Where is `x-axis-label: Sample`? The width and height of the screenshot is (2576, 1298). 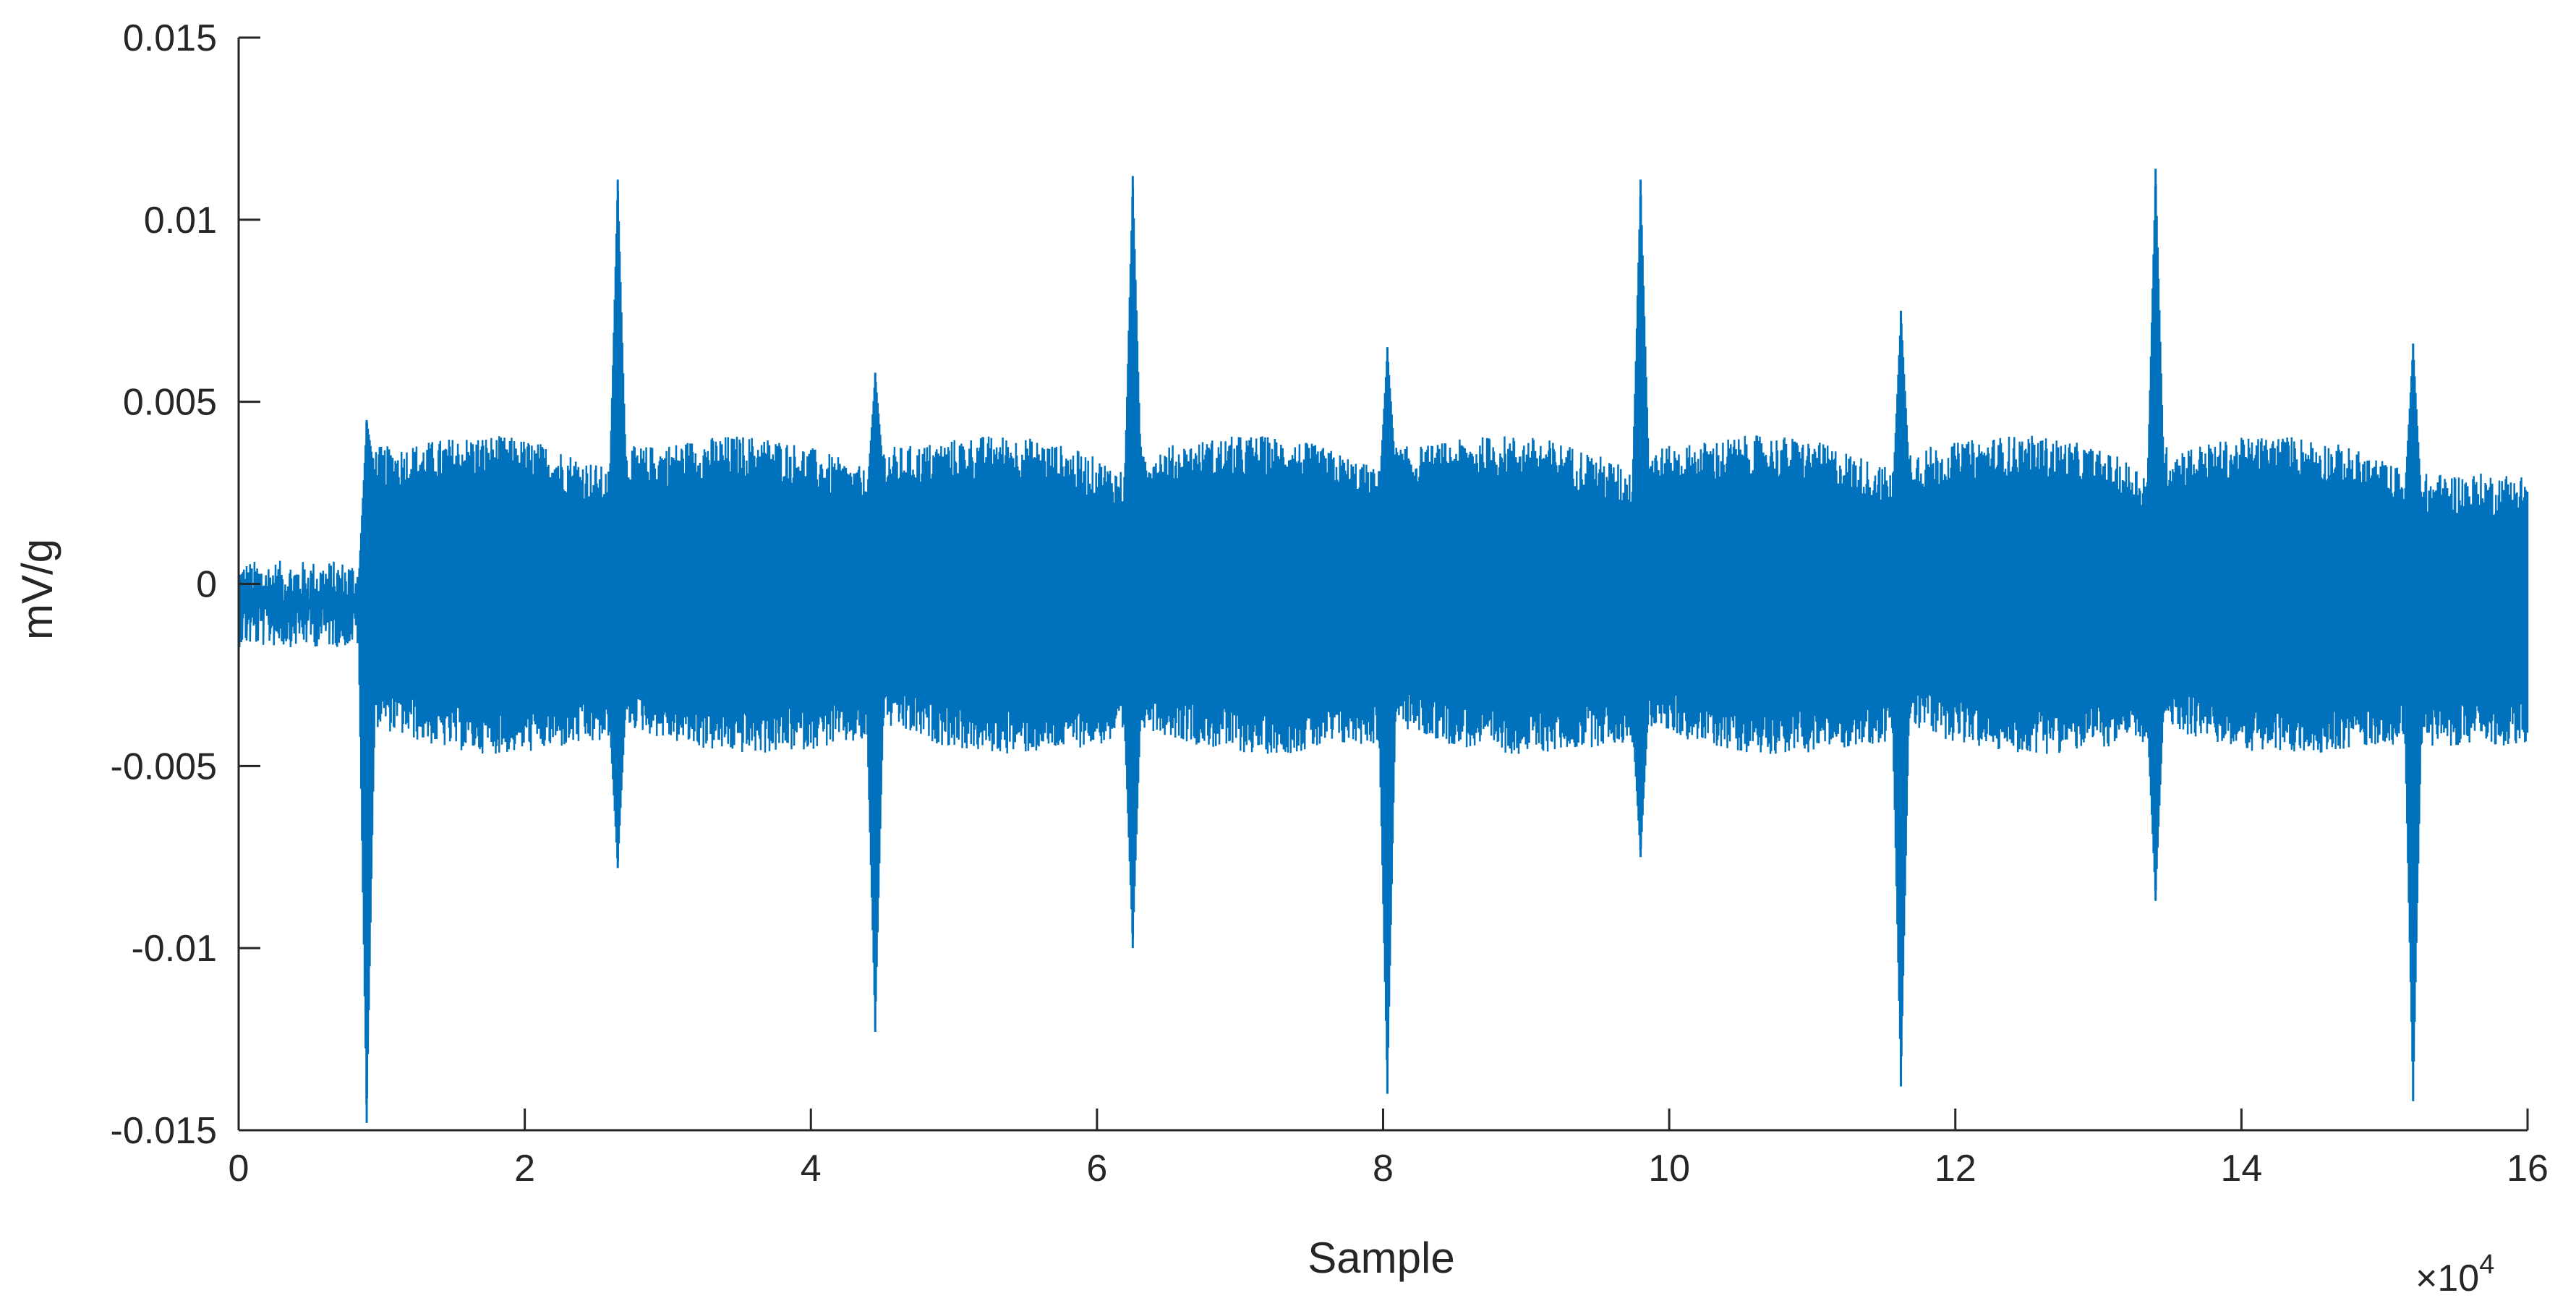 x-axis-label: Sample is located at coordinates (1381, 1258).